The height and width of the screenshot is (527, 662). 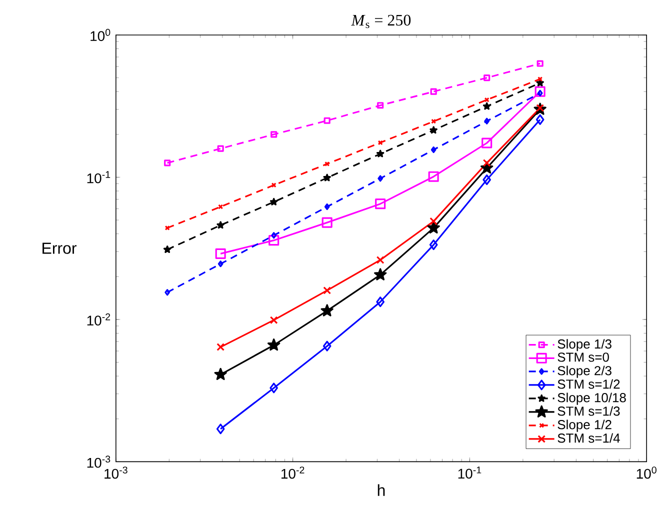 What do you see at coordinates (589, 384) in the screenshot?
I see `legend-label: STM s=1/2` at bounding box center [589, 384].